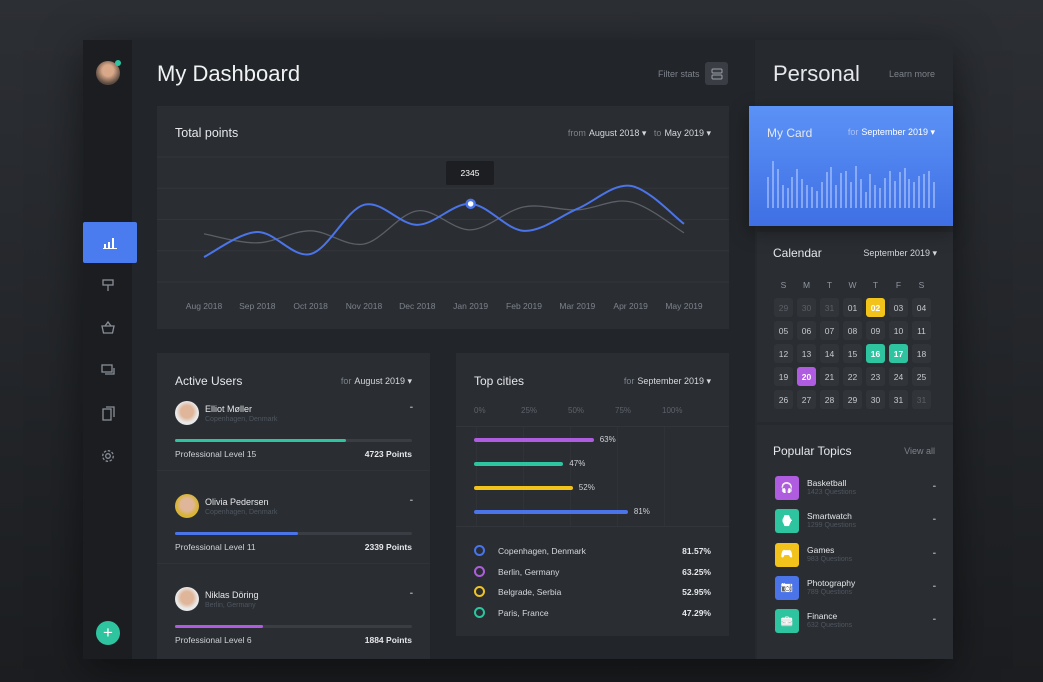 This screenshot has height=682, width=1043. I want to click on user-level: Professional Level 11, so click(215, 547).